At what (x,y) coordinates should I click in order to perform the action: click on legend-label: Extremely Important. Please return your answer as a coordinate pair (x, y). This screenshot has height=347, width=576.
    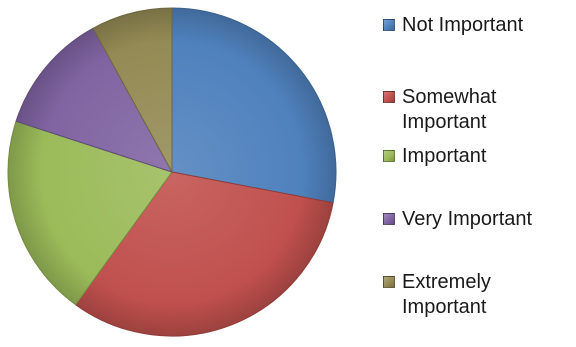
    Looking at the image, I should click on (446, 294).